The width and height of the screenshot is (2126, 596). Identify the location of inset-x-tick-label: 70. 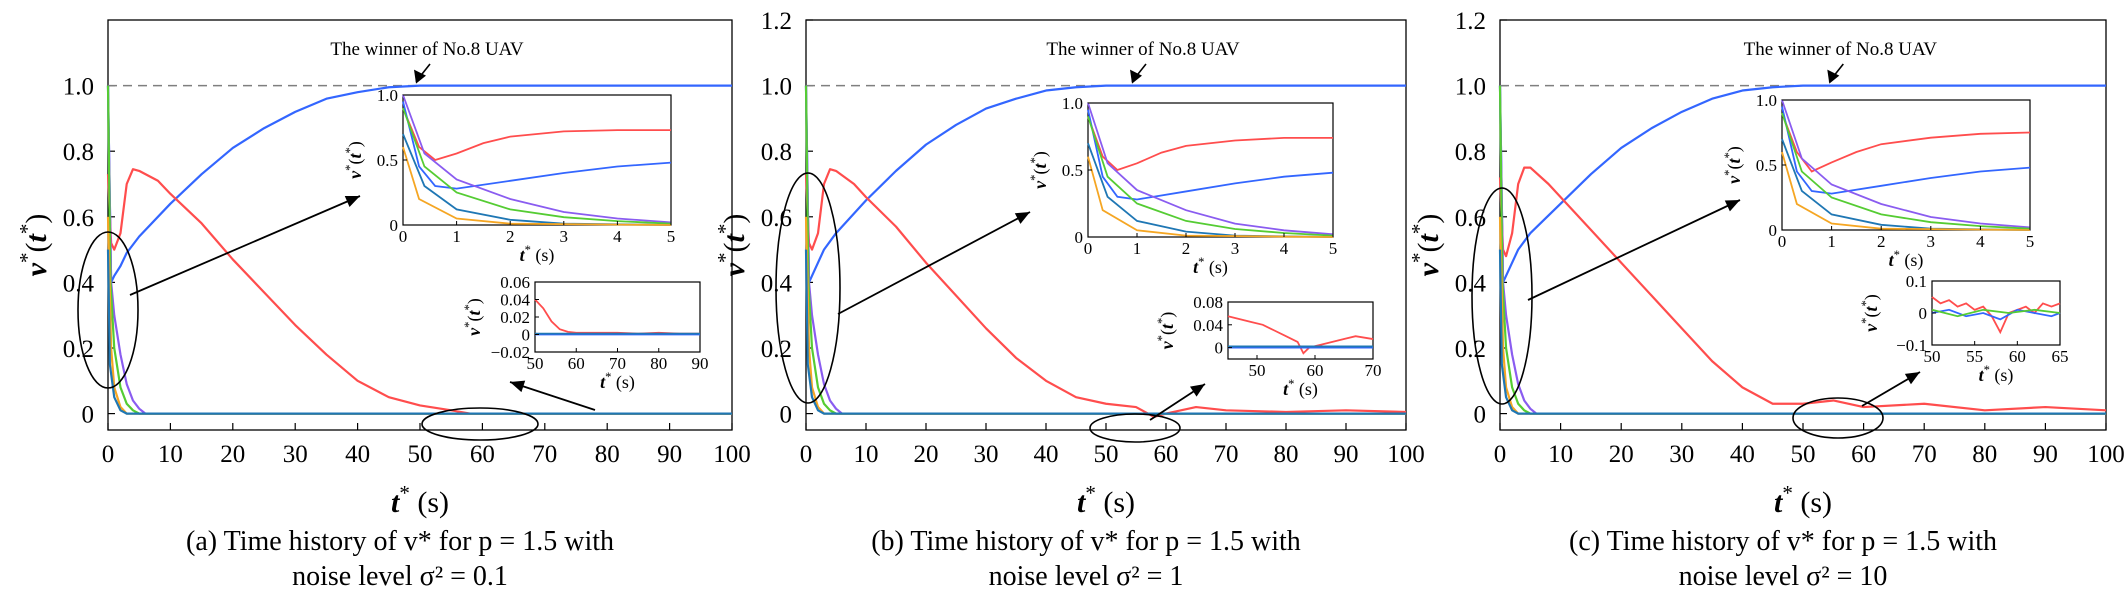
(617, 363).